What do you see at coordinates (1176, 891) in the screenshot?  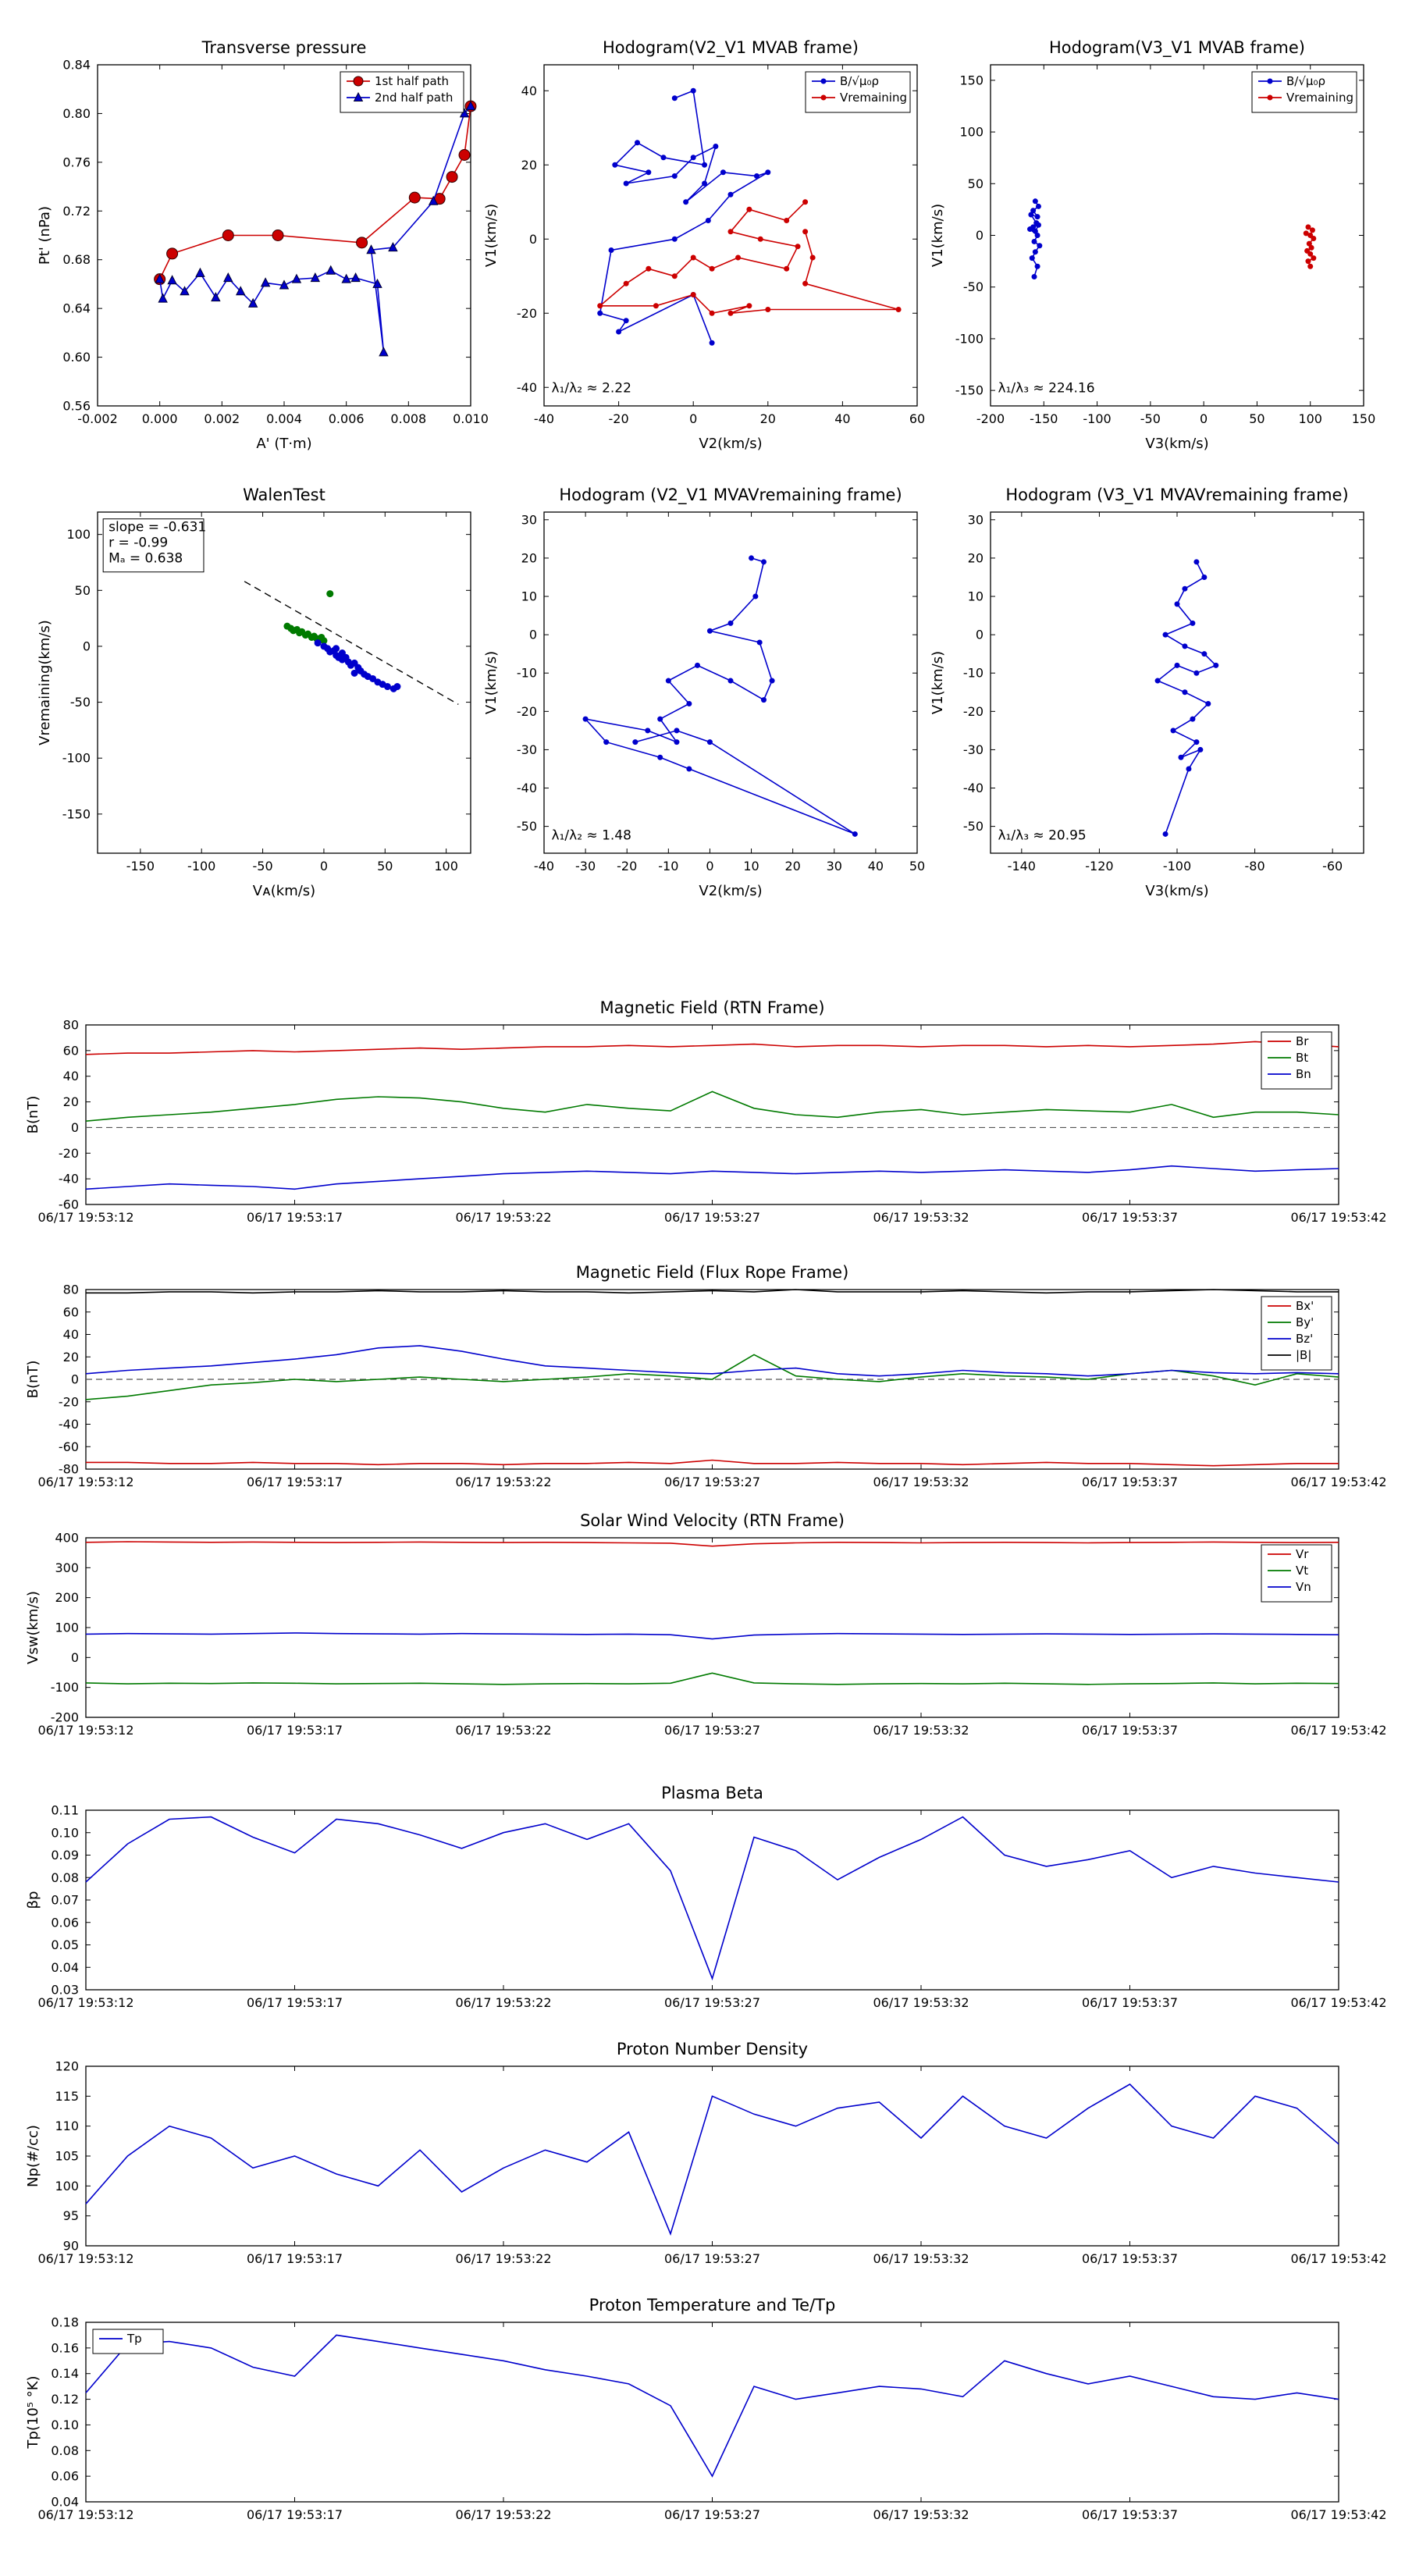 I see `svg-text: V3(km/s)` at bounding box center [1176, 891].